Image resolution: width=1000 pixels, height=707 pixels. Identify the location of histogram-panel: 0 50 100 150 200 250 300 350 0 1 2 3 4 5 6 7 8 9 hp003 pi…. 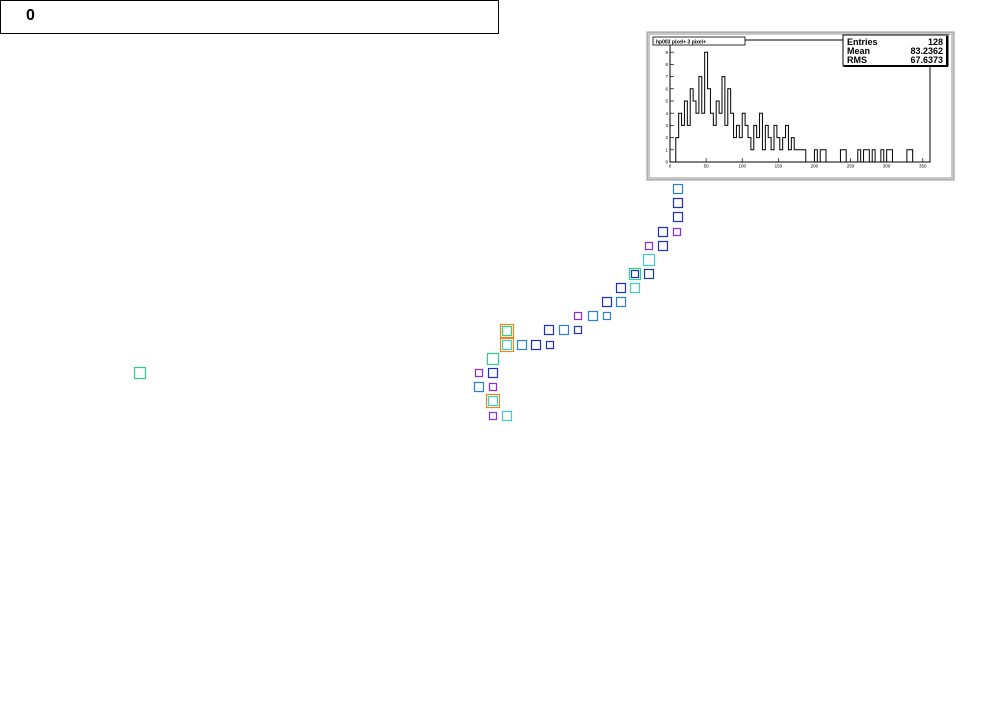
(800, 106).